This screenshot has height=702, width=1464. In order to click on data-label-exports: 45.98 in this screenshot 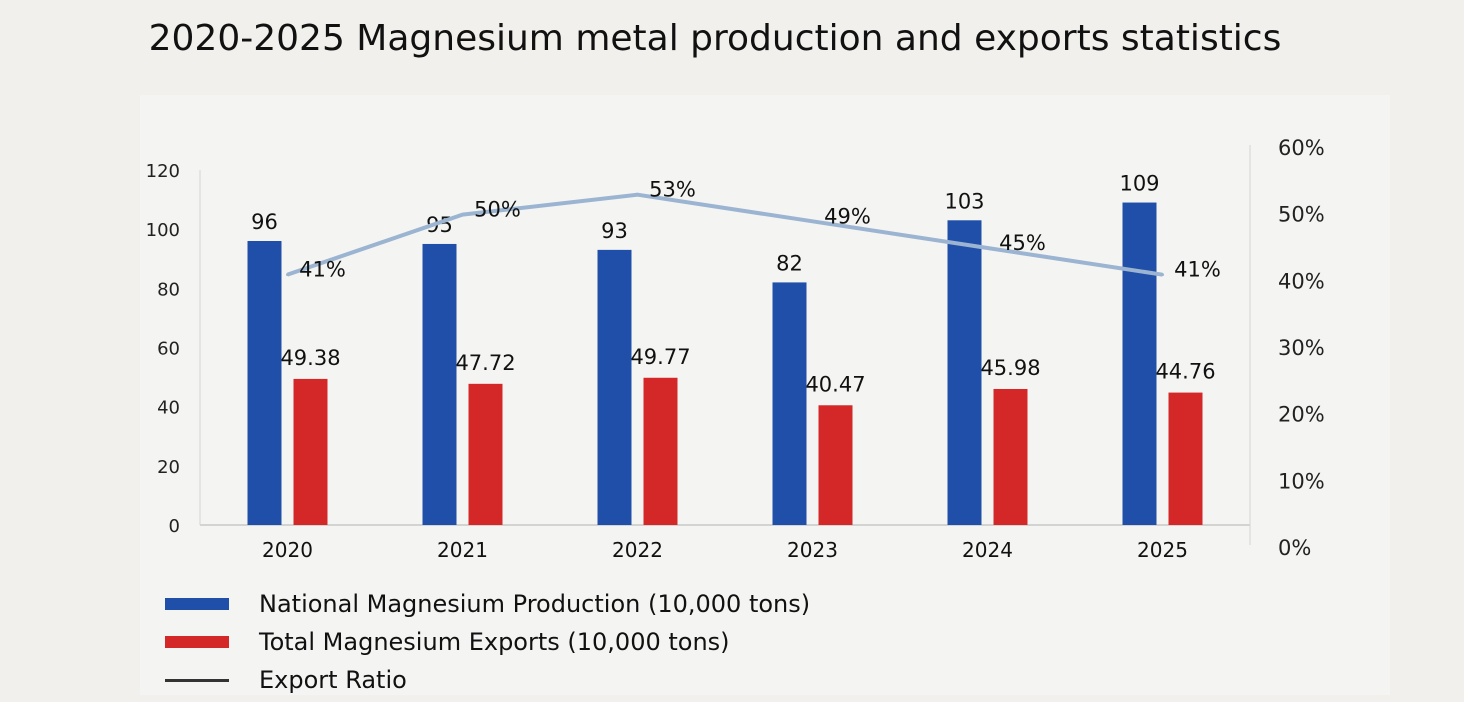, I will do `click(1010, 368)`.